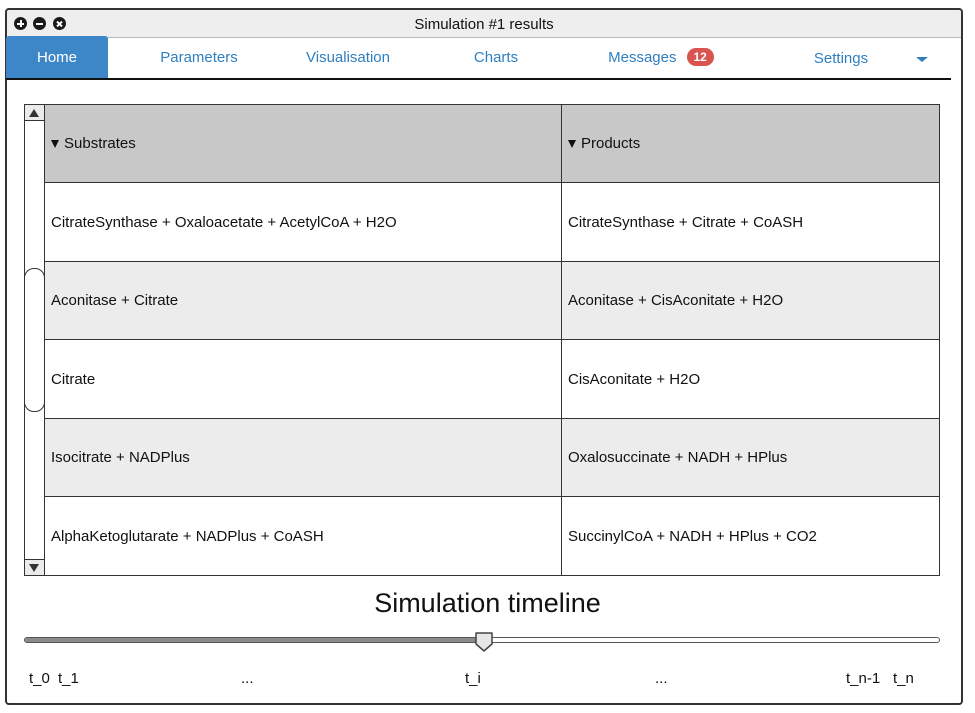 This screenshot has width=975, height=713. I want to click on timeline-slider-fill, so click(253, 640).